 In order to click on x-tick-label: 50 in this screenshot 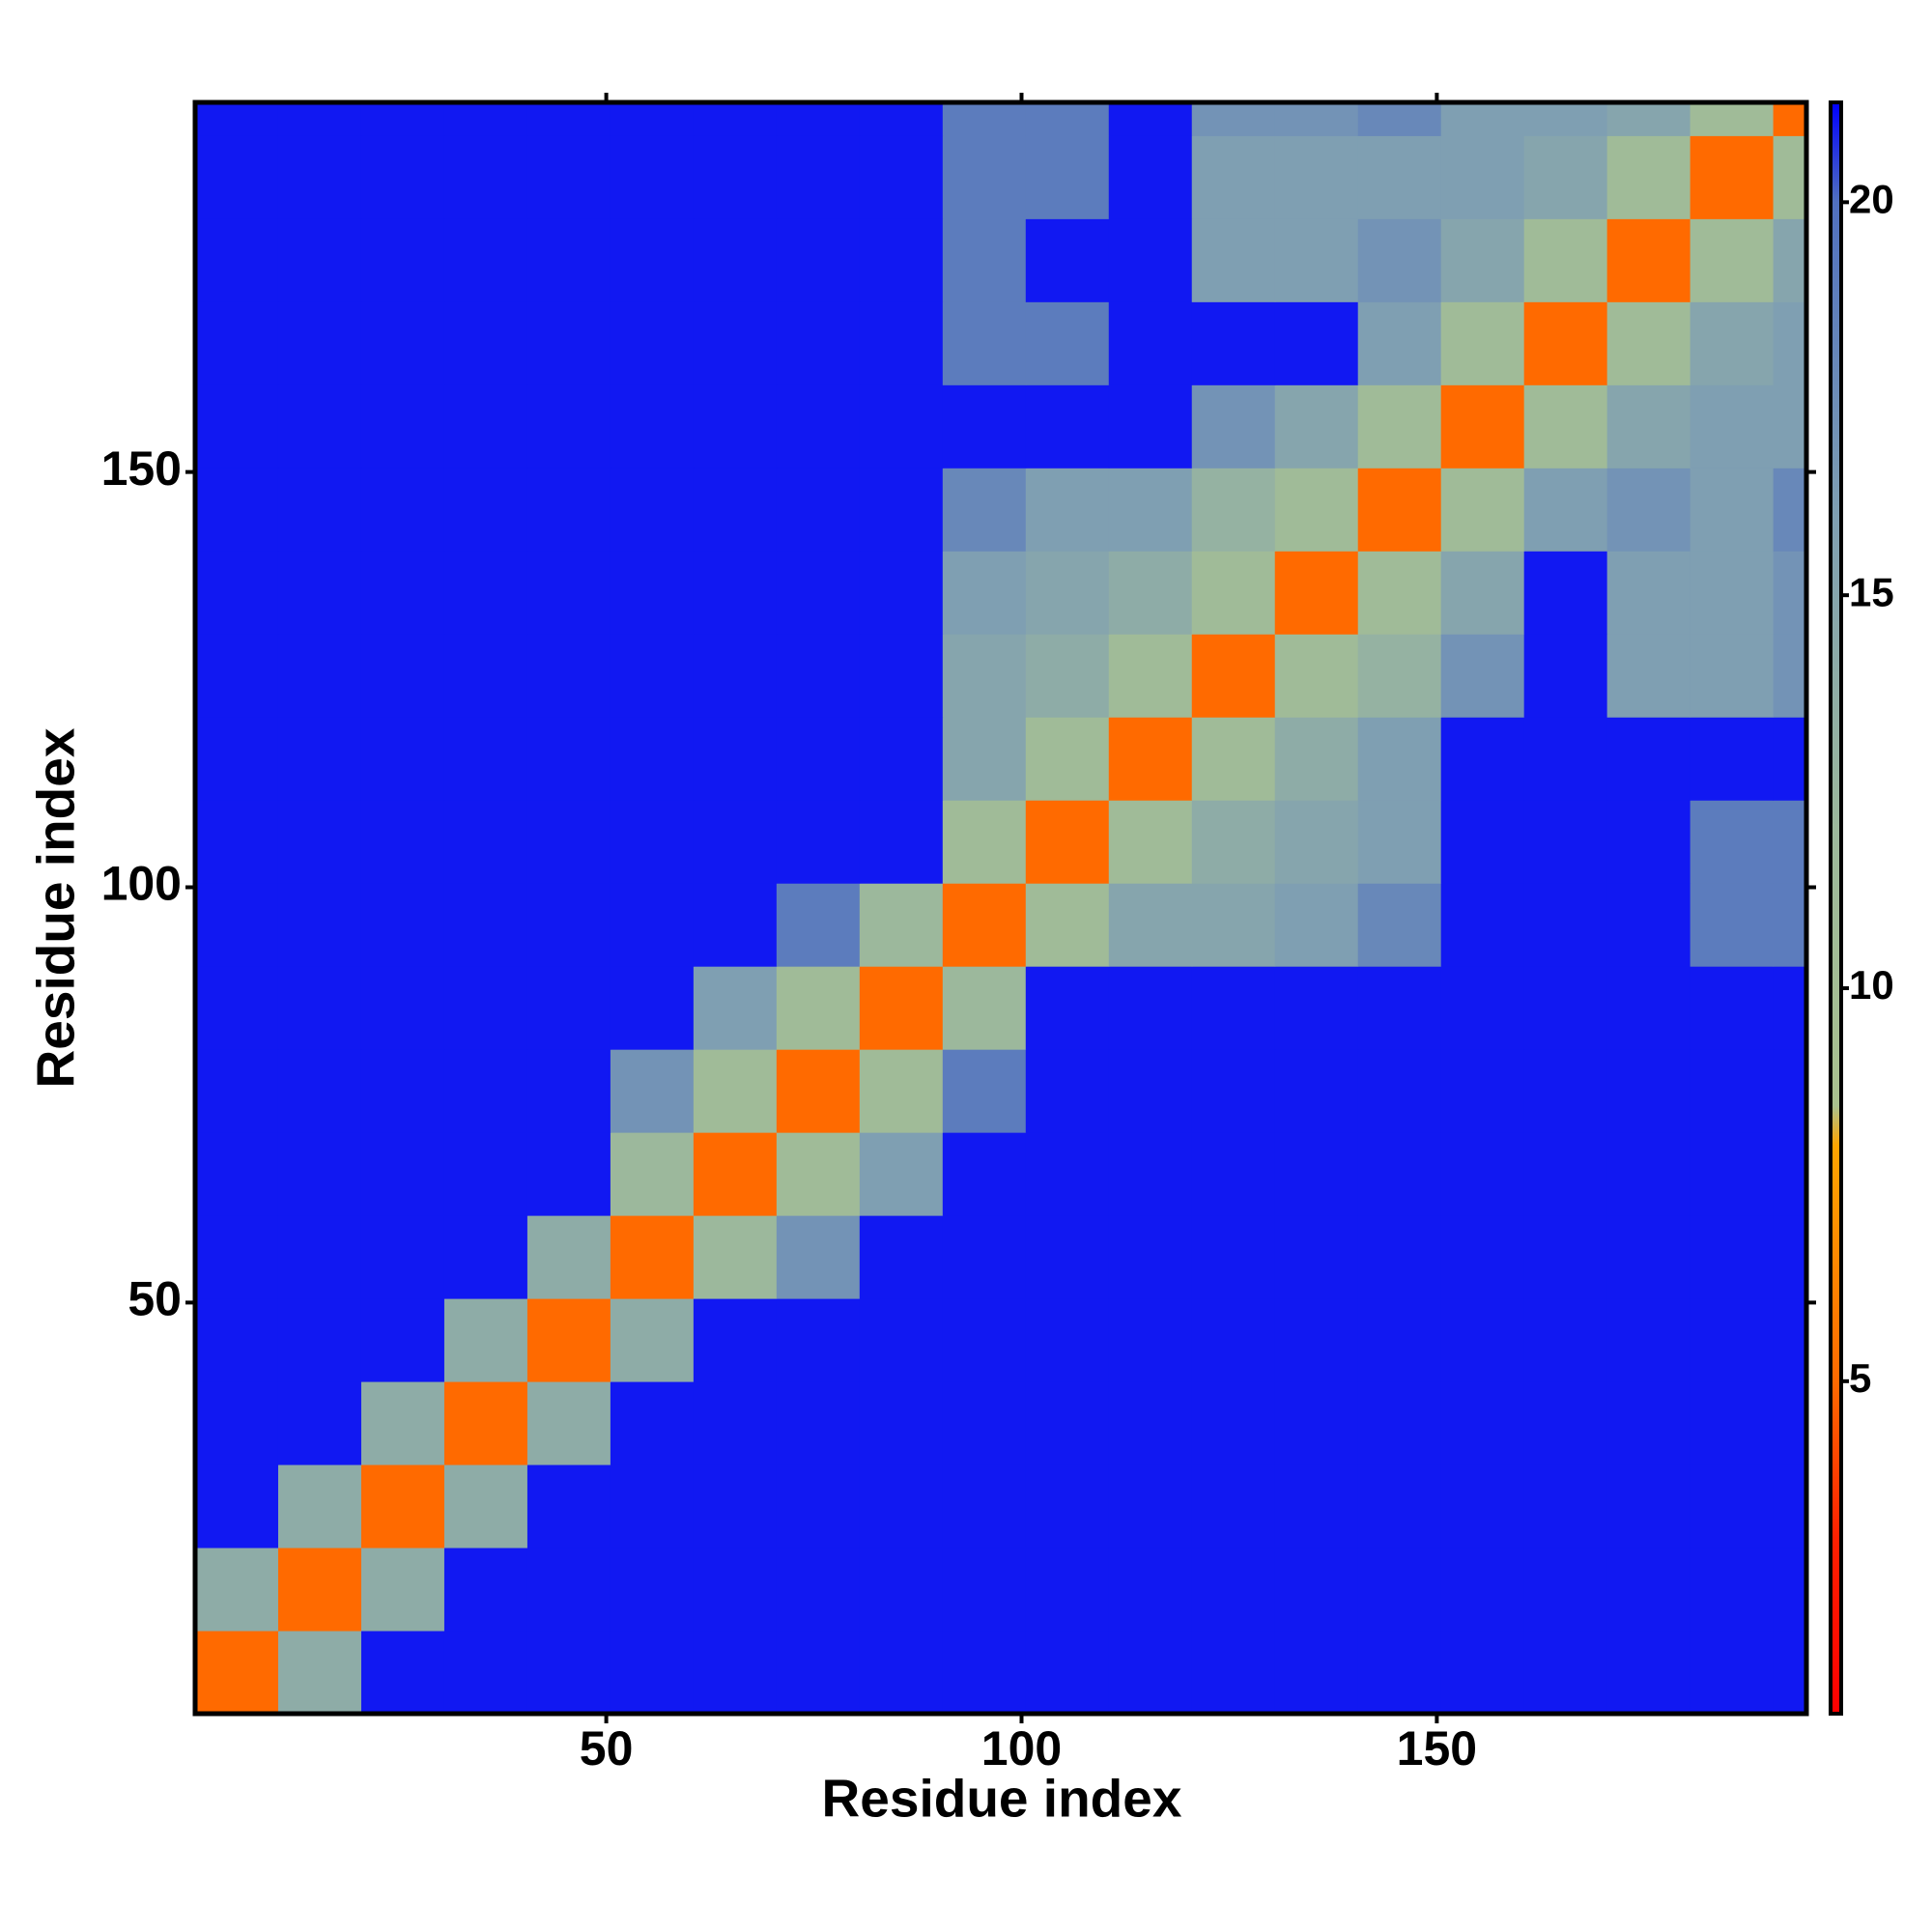, I will do `click(607, 1748)`.